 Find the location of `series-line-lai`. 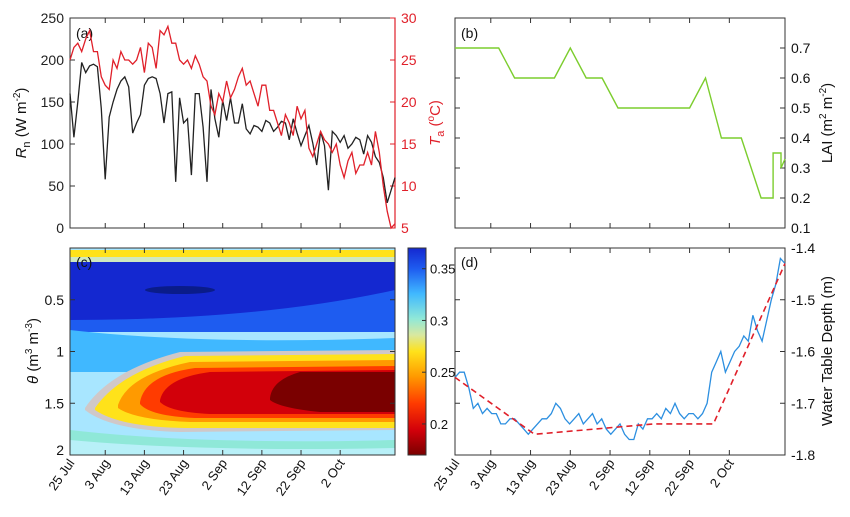

series-line-lai is located at coordinates (620, 122).